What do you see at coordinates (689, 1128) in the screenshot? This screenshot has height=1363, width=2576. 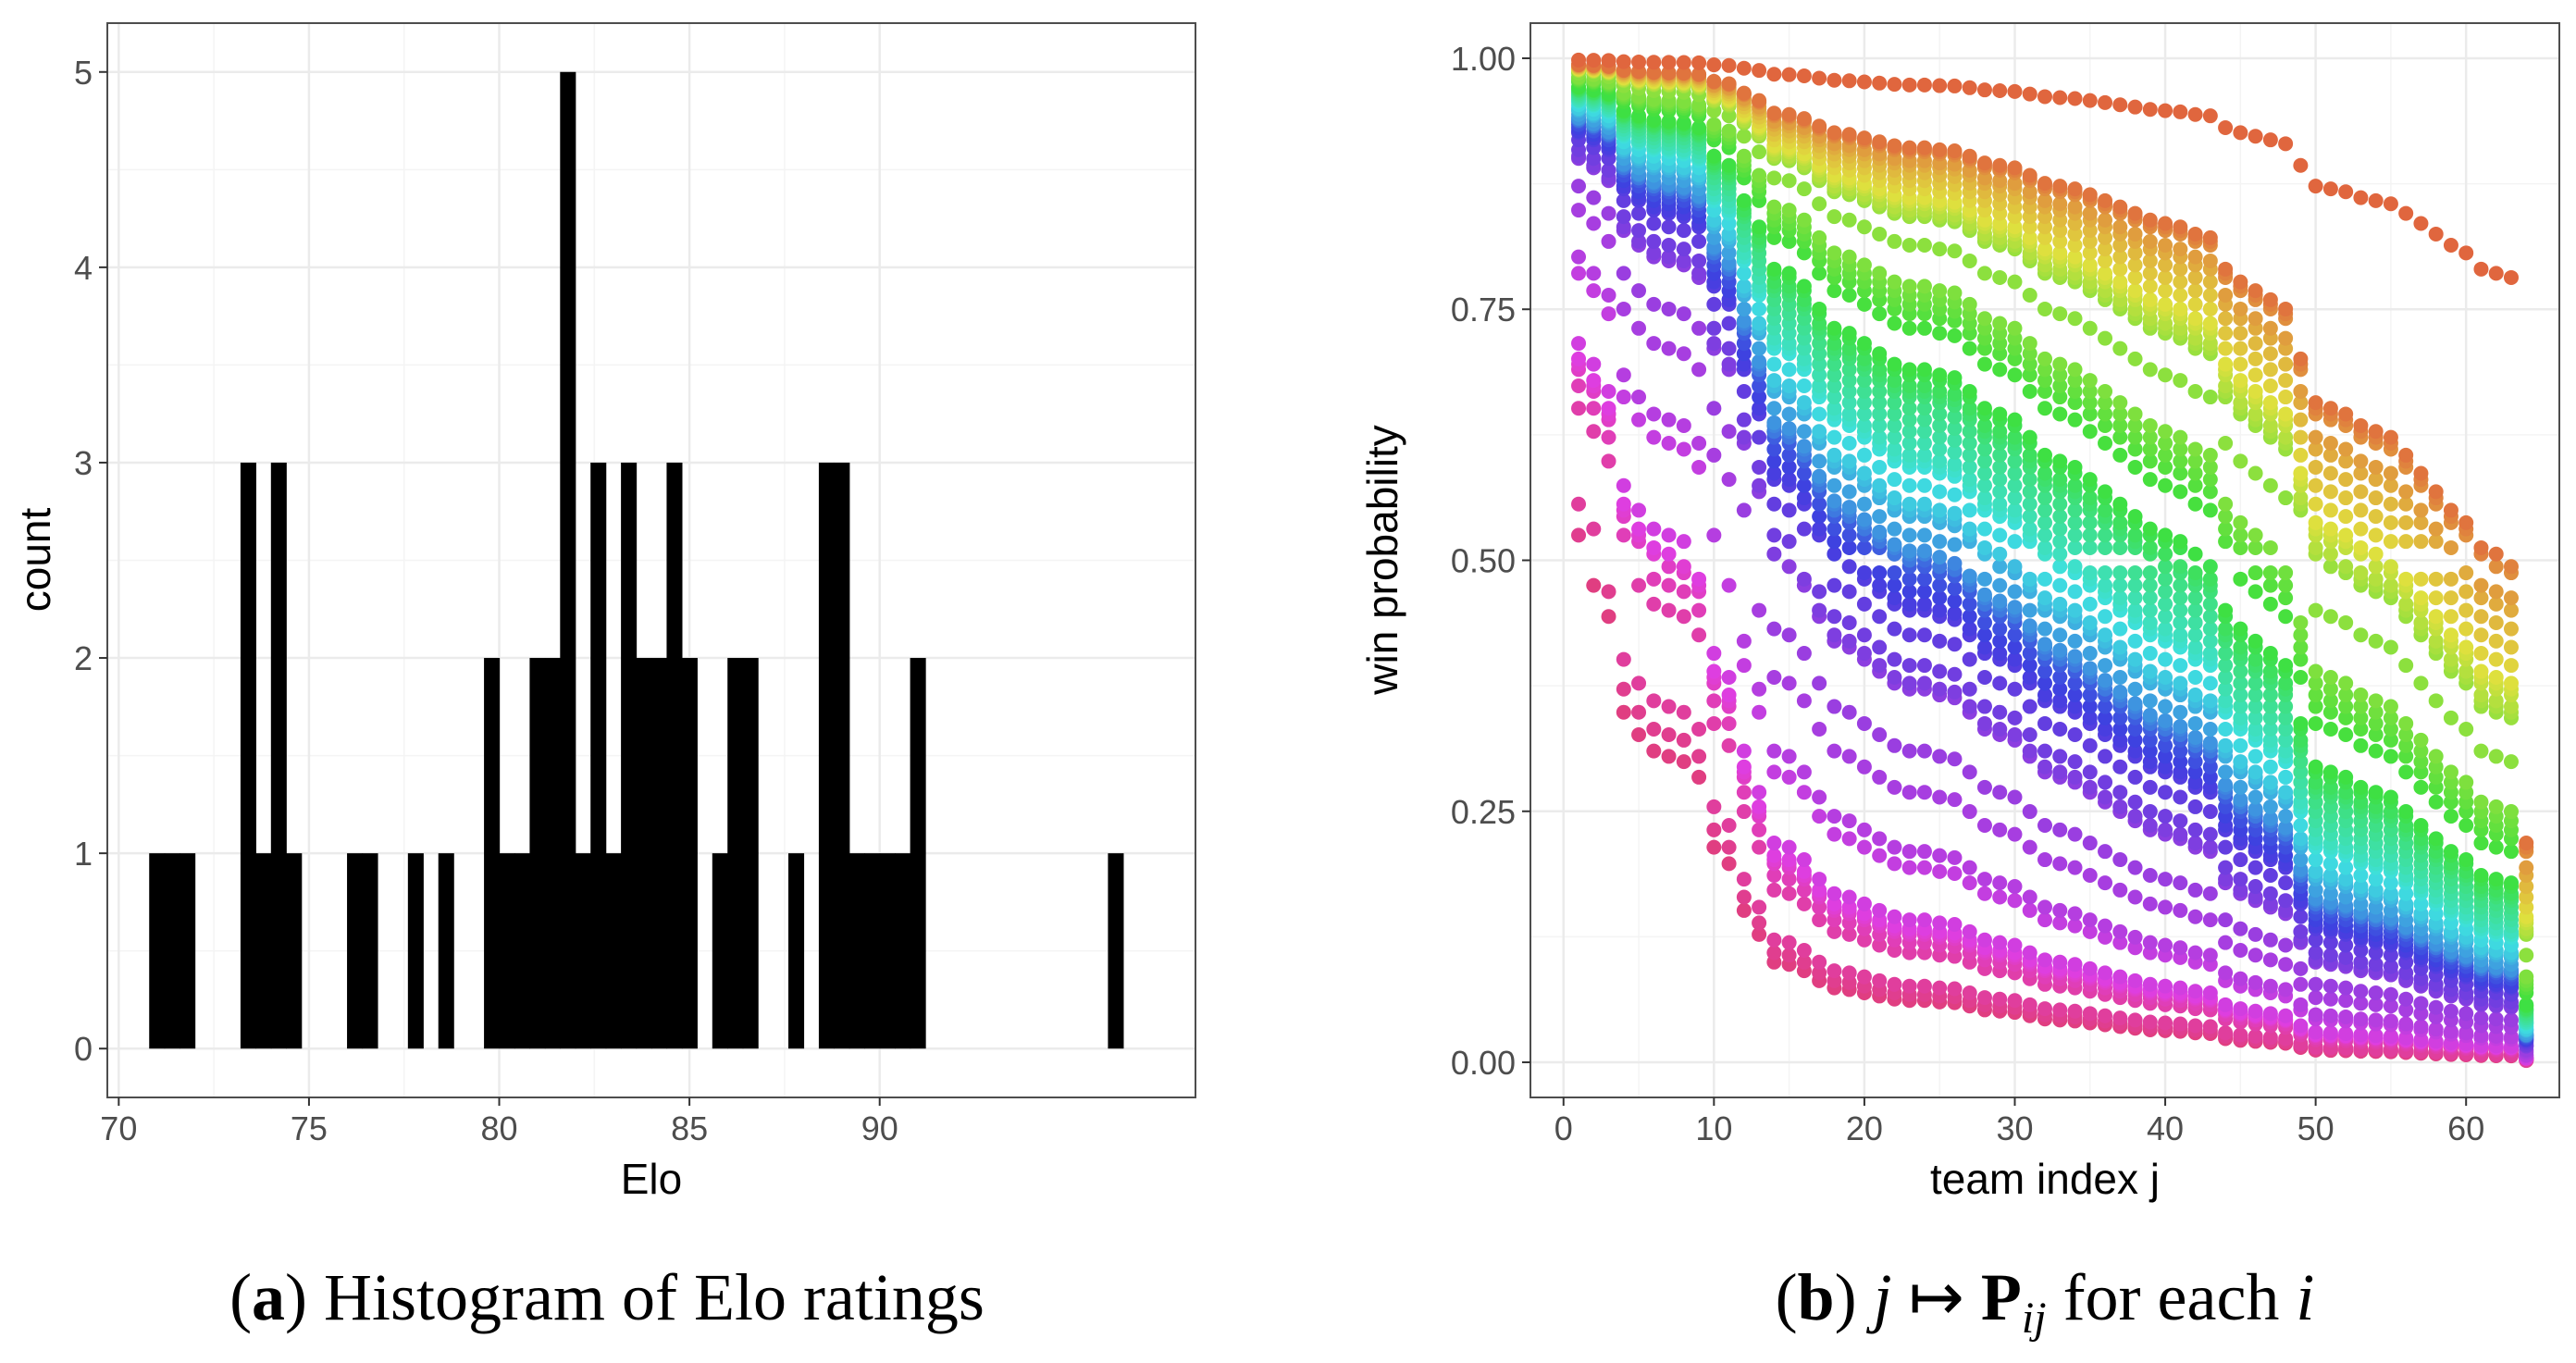 I see `x-tick-label: 85` at bounding box center [689, 1128].